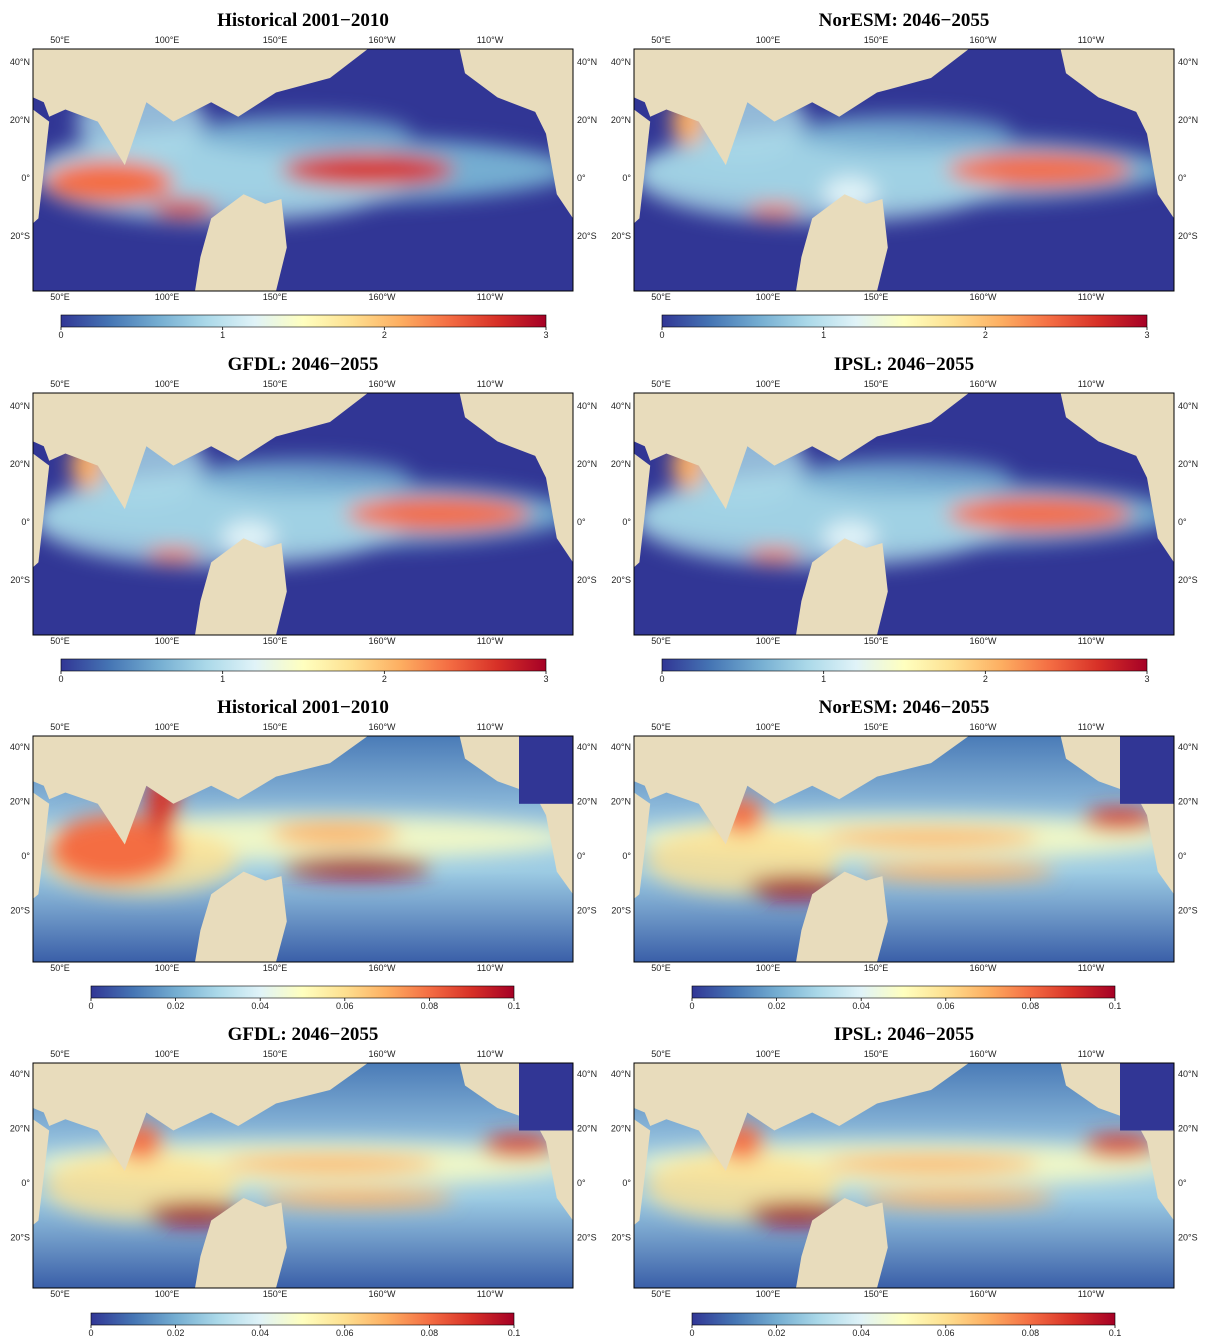  I want to click on field-blobs, so click(904, 154).